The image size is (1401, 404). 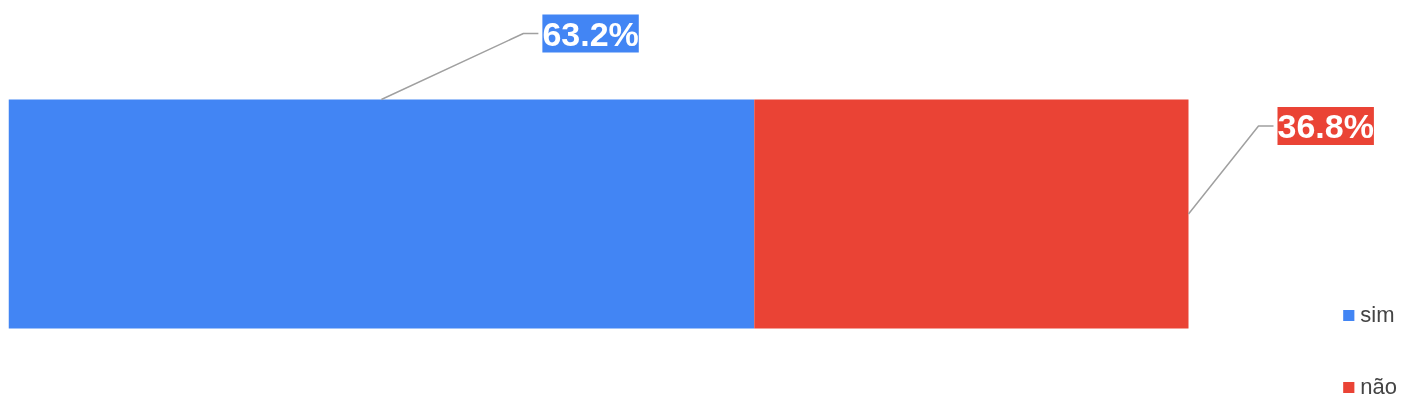 What do you see at coordinates (590, 33) in the screenshot?
I see `data-label: 63.2%` at bounding box center [590, 33].